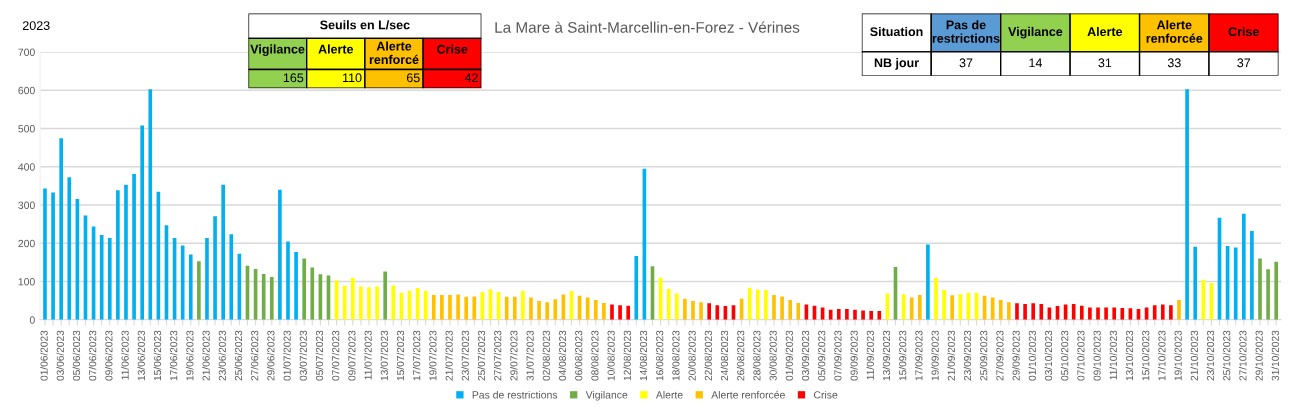 This screenshot has height=410, width=1294. I want to click on x-tick-label: 11/10/2023, so click(1113, 355).